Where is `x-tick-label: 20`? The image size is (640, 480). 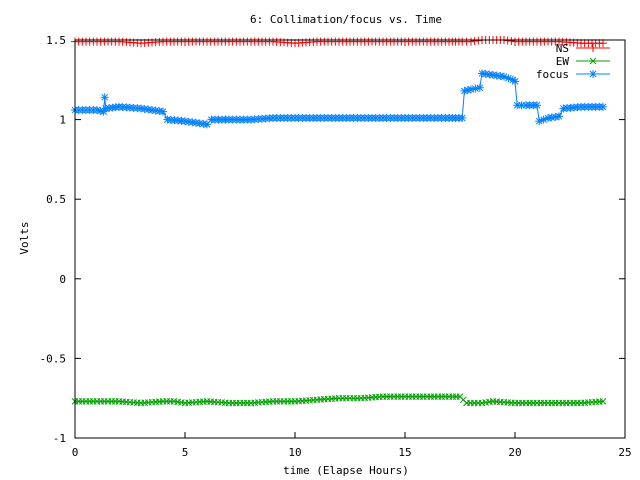 x-tick-label: 20 is located at coordinates (514, 452).